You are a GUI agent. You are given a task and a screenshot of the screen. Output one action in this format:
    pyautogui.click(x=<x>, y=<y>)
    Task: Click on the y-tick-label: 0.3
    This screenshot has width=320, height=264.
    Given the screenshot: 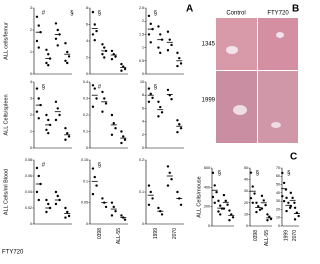 What is the action you would take?
    pyautogui.click(x=85, y=98)
    